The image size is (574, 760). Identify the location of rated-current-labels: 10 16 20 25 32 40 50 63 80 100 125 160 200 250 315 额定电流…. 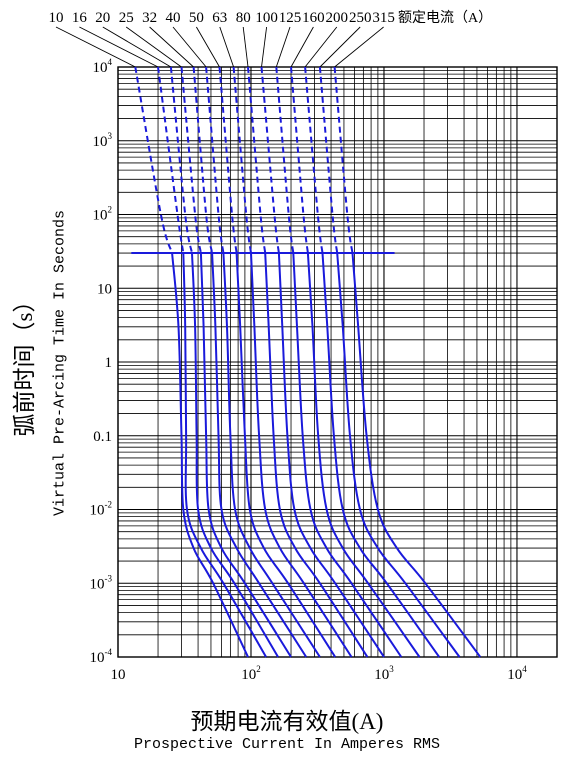
(271, 18).